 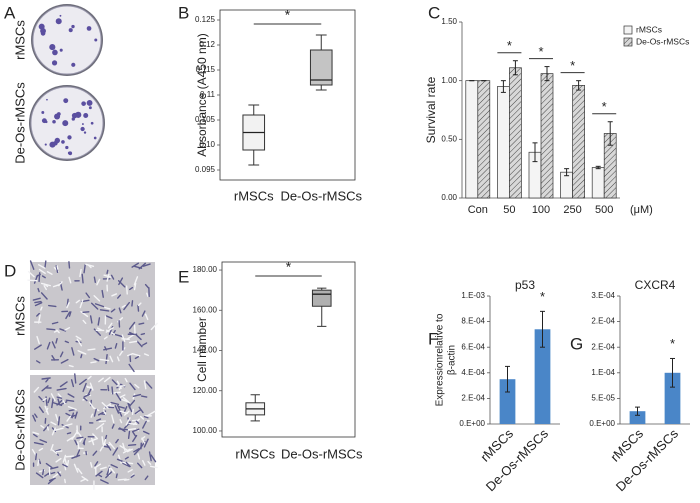 What do you see at coordinates (440, 359) in the screenshot?
I see `y-axis-label: Expressionrelative to` at bounding box center [440, 359].